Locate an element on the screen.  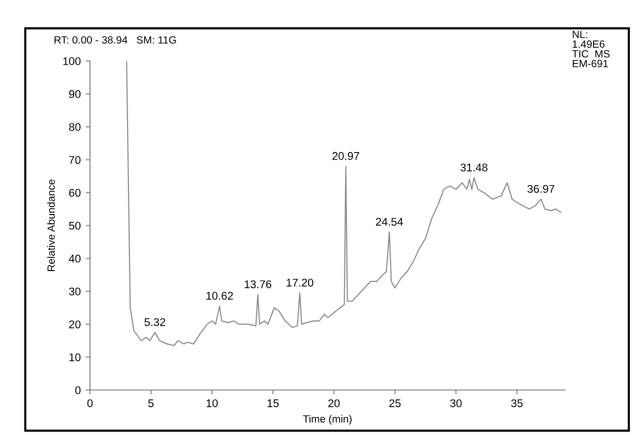
x-tick-label: 25 is located at coordinates (395, 403).